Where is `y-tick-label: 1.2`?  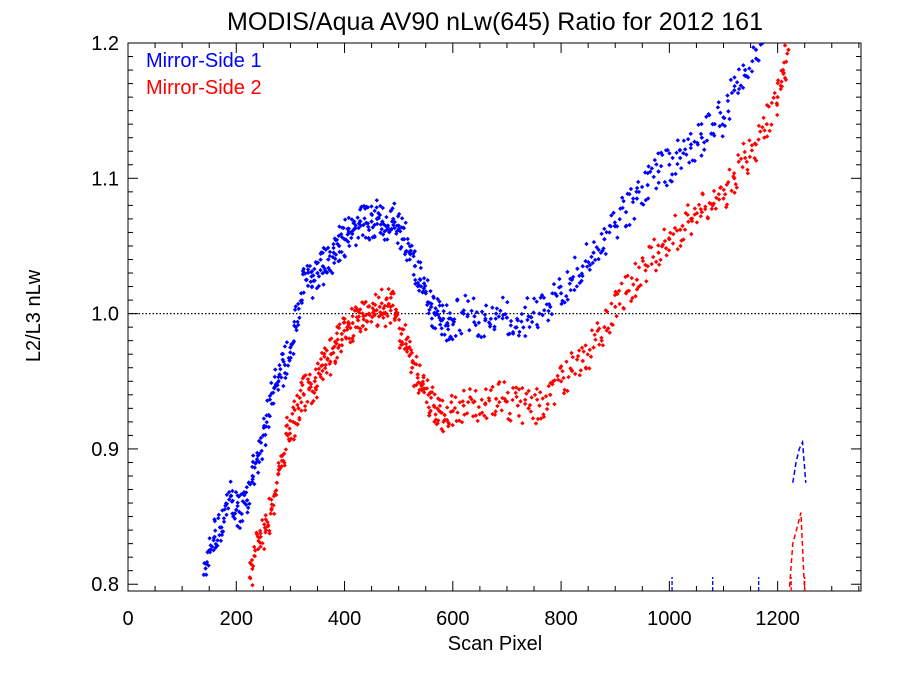
y-tick-label: 1.2 is located at coordinates (105, 44).